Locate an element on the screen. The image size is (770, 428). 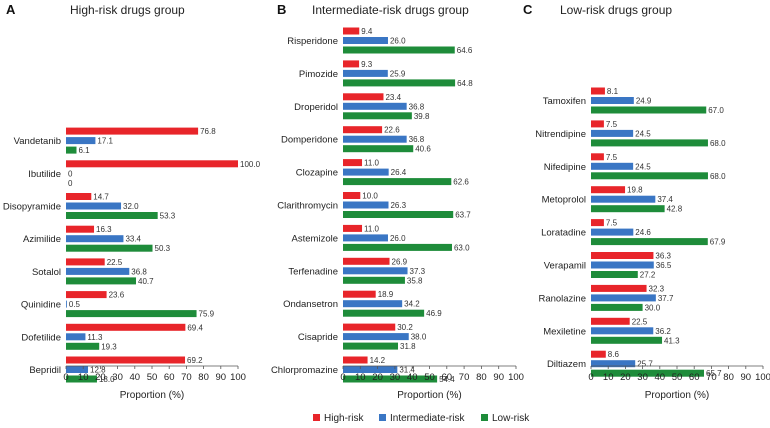
x-tick-label-b-60: 60 is located at coordinates (447, 377).